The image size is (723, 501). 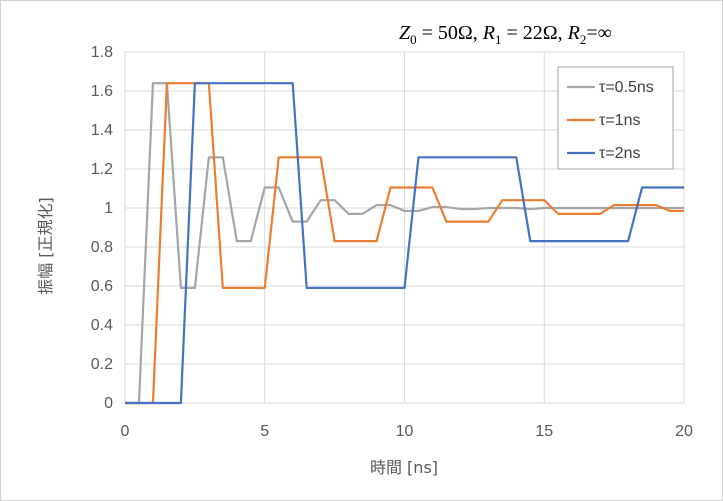 What do you see at coordinates (619, 153) in the screenshot?
I see `legend-label-tau-2: τ=2ns` at bounding box center [619, 153].